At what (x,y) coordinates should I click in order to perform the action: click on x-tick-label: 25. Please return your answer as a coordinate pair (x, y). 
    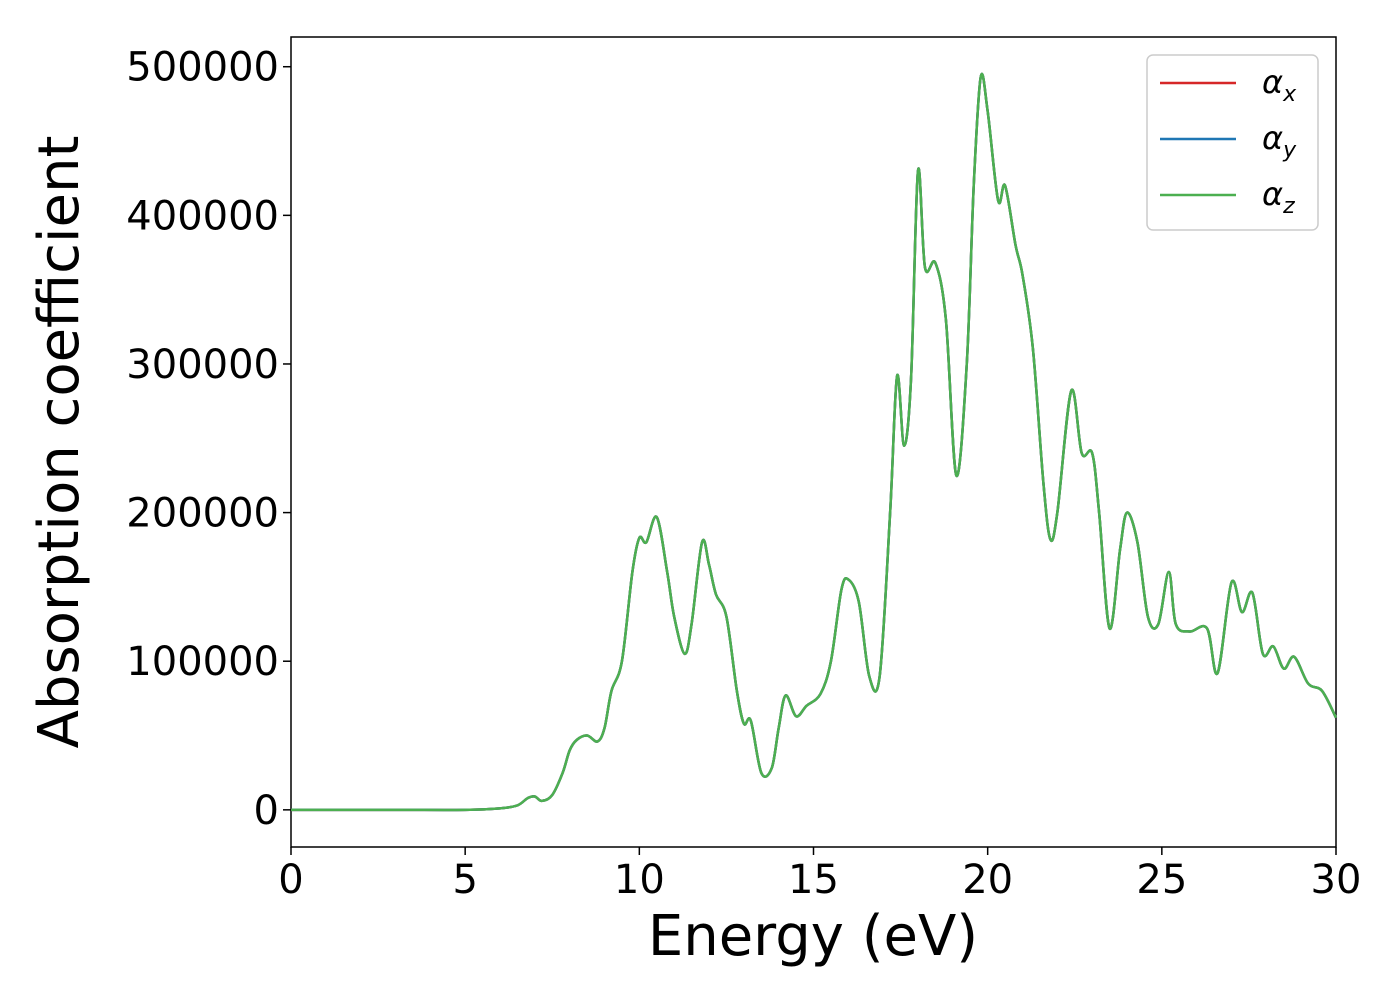
    Looking at the image, I should click on (1161, 880).